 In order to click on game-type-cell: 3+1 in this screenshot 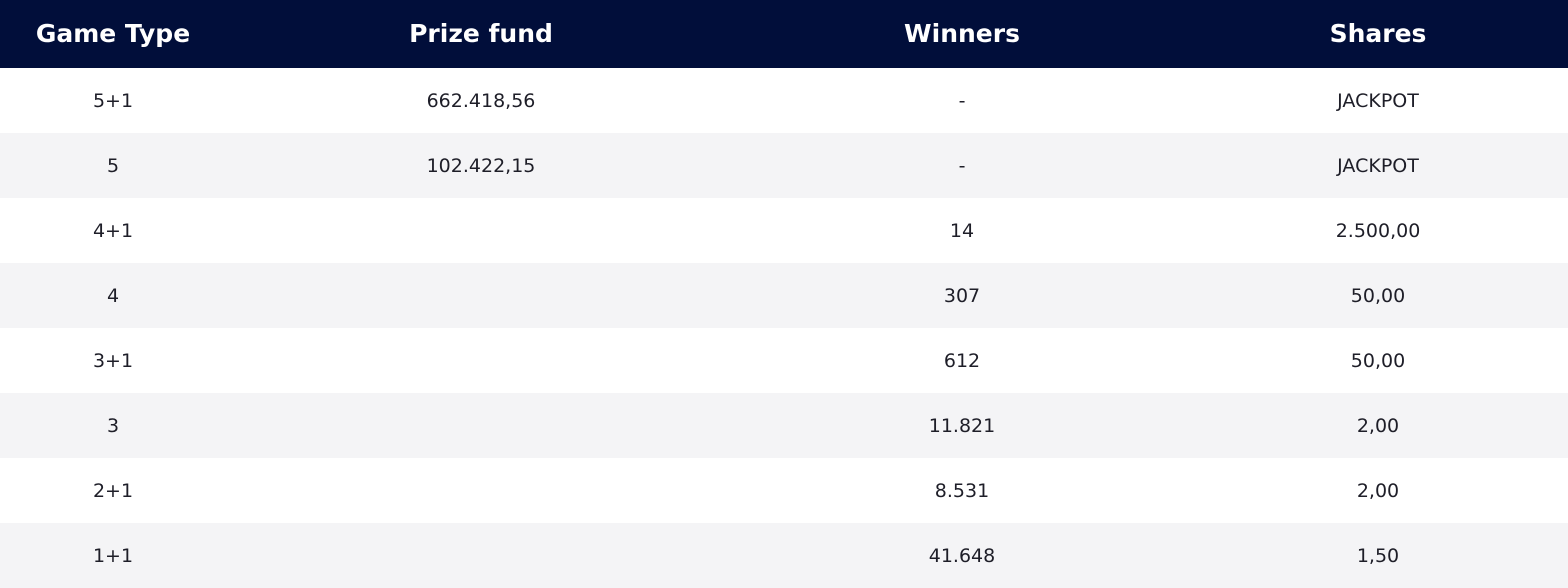, I will do `click(113, 360)`.